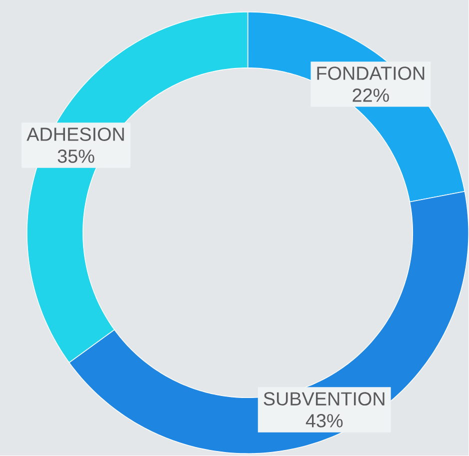  What do you see at coordinates (76, 157) in the screenshot?
I see `data-label: 35%` at bounding box center [76, 157].